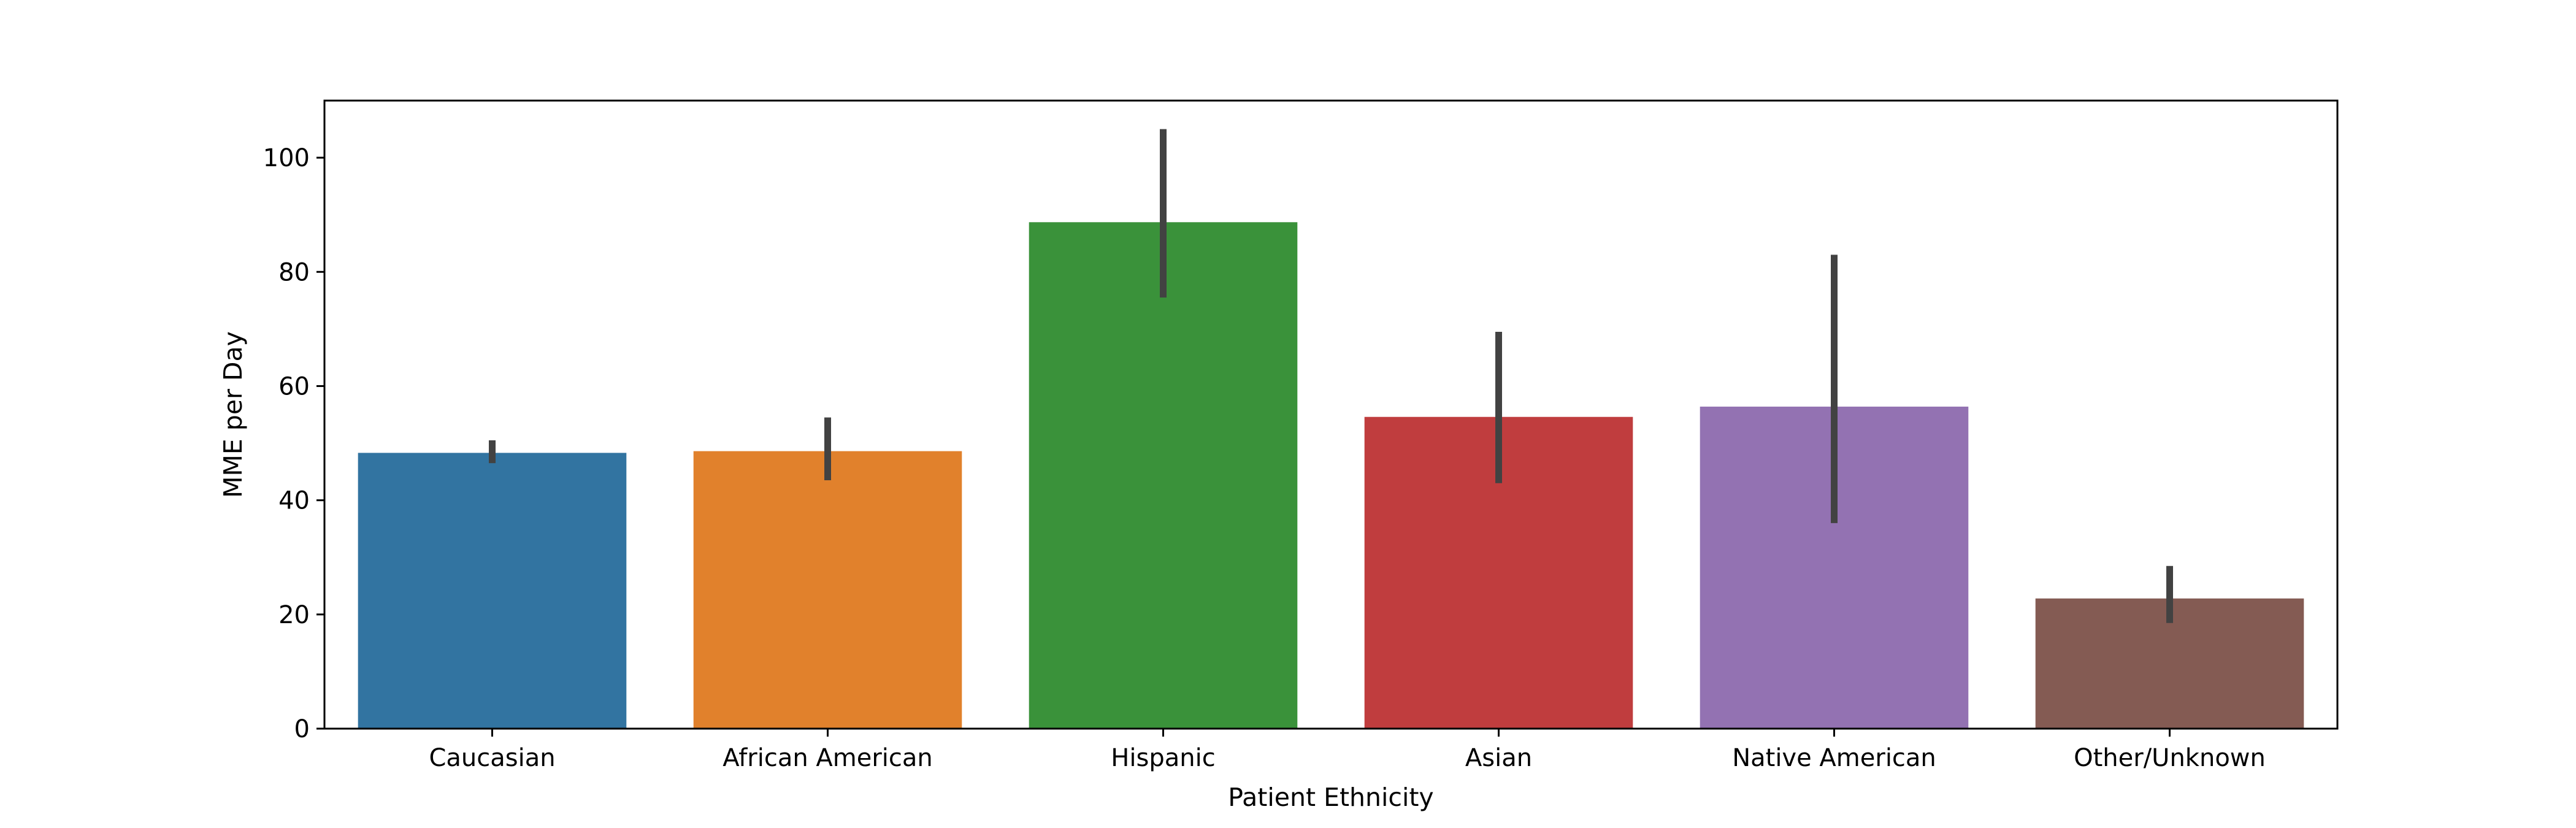  Describe the element at coordinates (492, 758) in the screenshot. I see `x-tick-label: Caucasian` at that location.